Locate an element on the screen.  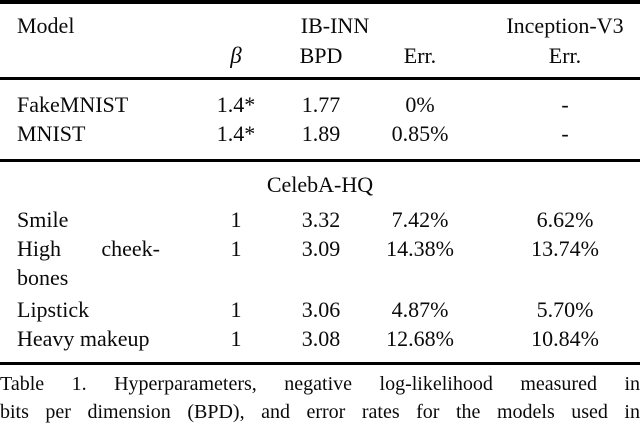
section-title-celeba-hq: CelebA-HQ is located at coordinates (320, 184).